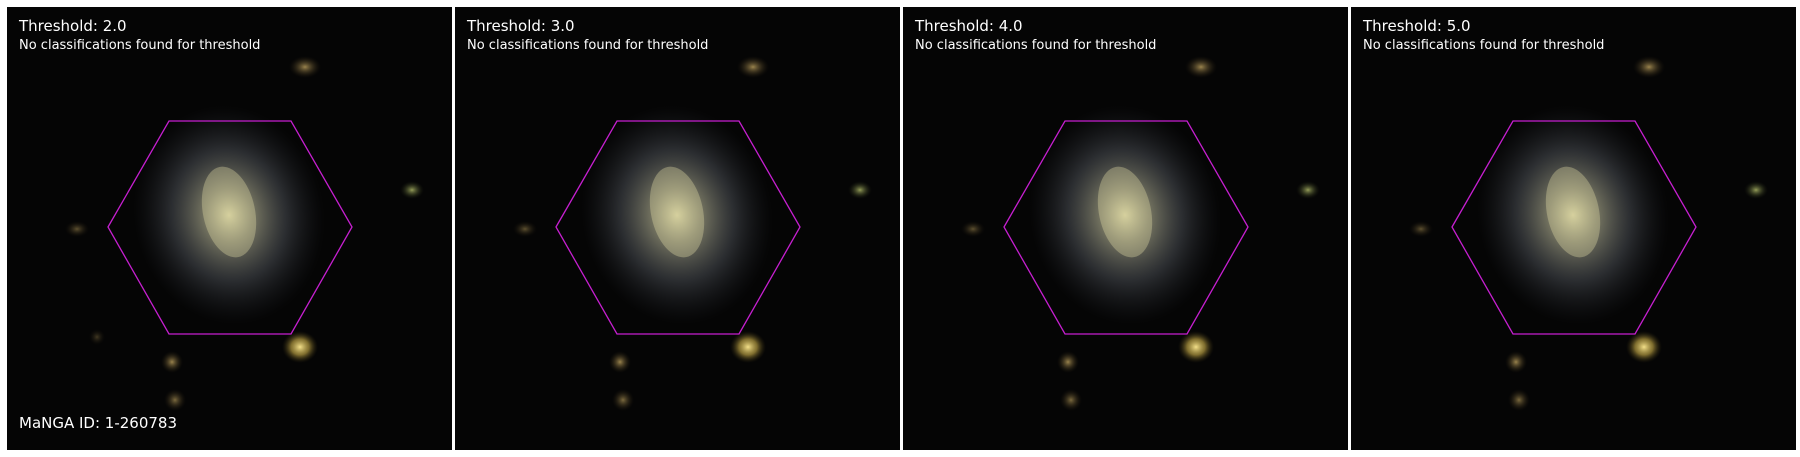  I want to click on threshold-title: Threshold: 4.0, so click(969, 26).